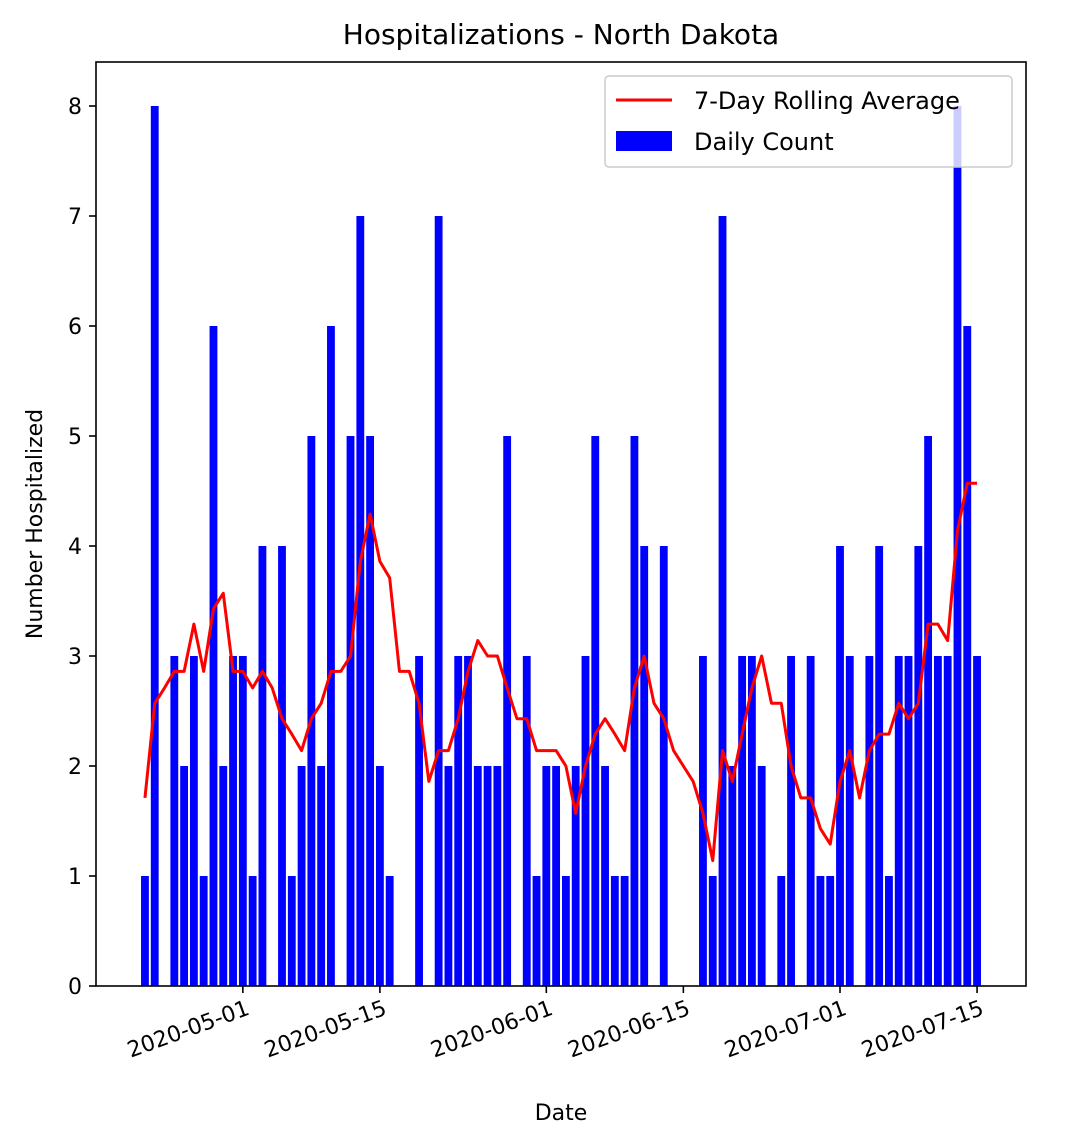  What do you see at coordinates (764, 142) in the screenshot?
I see `legend-label-daily-count: Daily Count` at bounding box center [764, 142].